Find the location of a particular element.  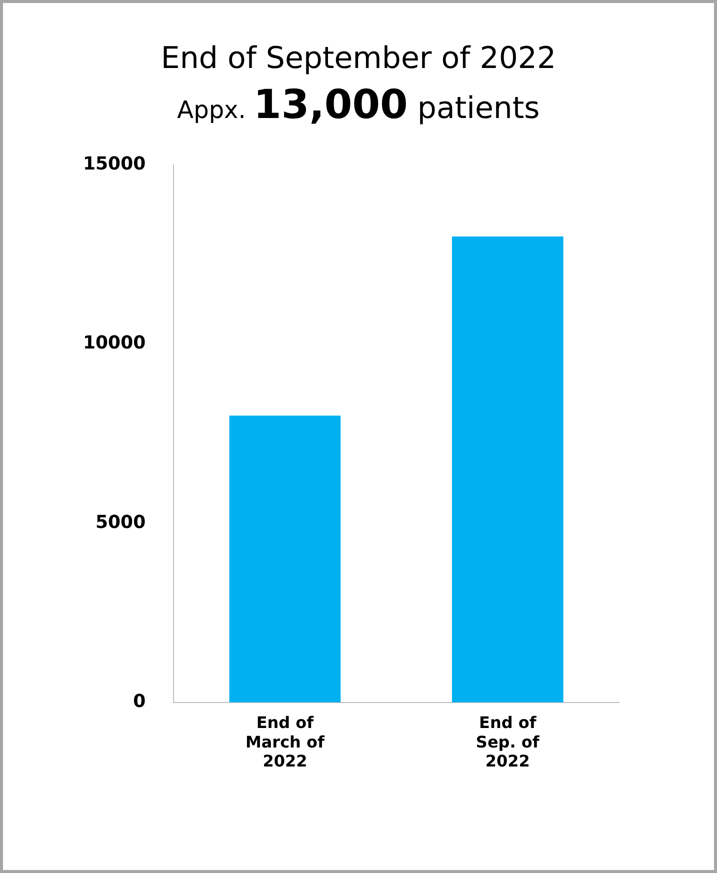

y-tick-label: 0 is located at coordinates (139, 701).